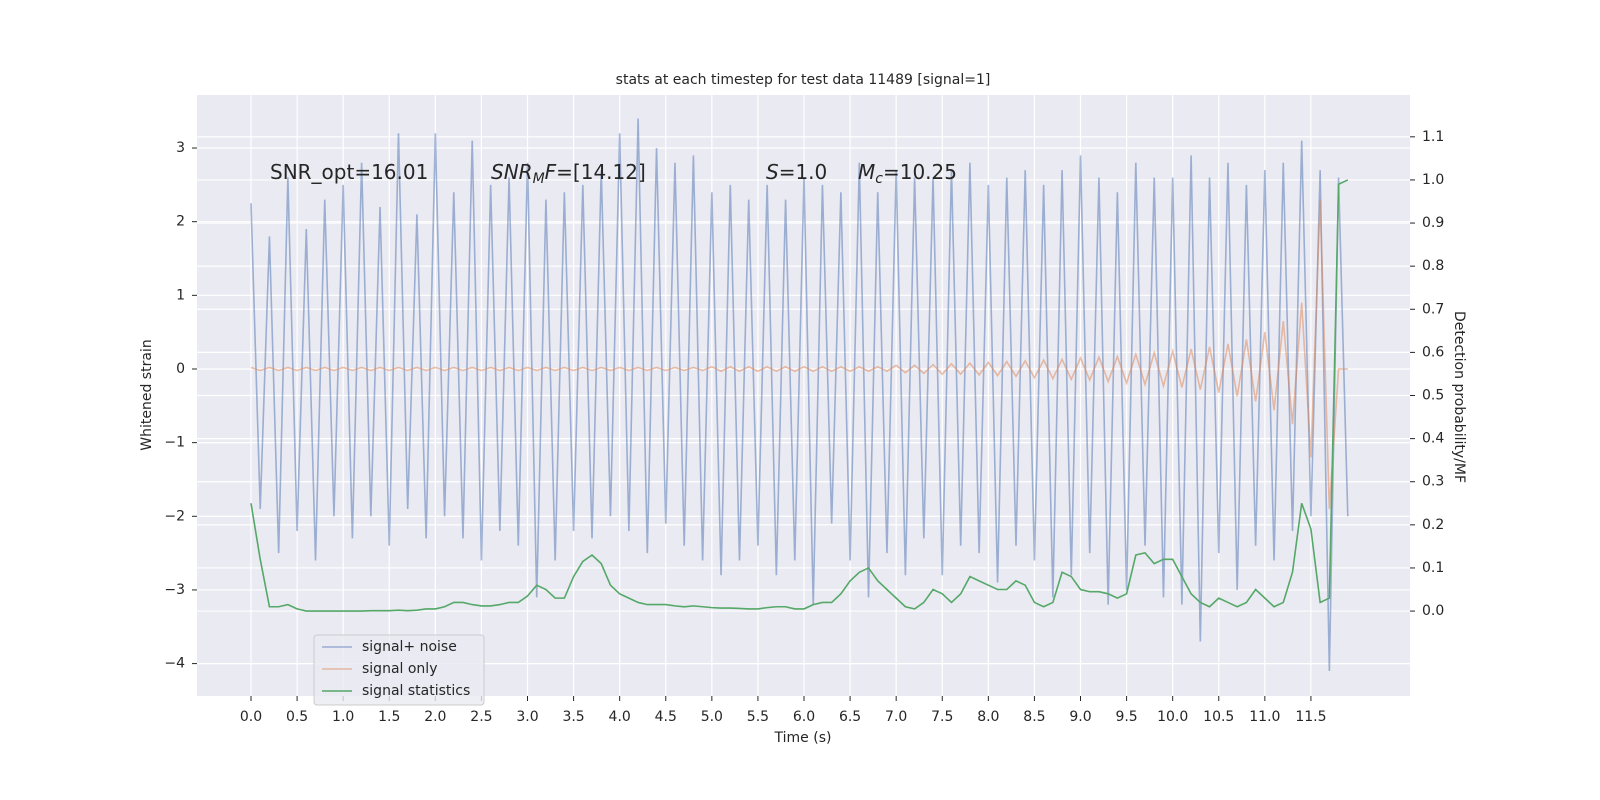  Describe the element at coordinates (1126, 717) in the screenshot. I see `x-tick-label: 9.5` at that location.